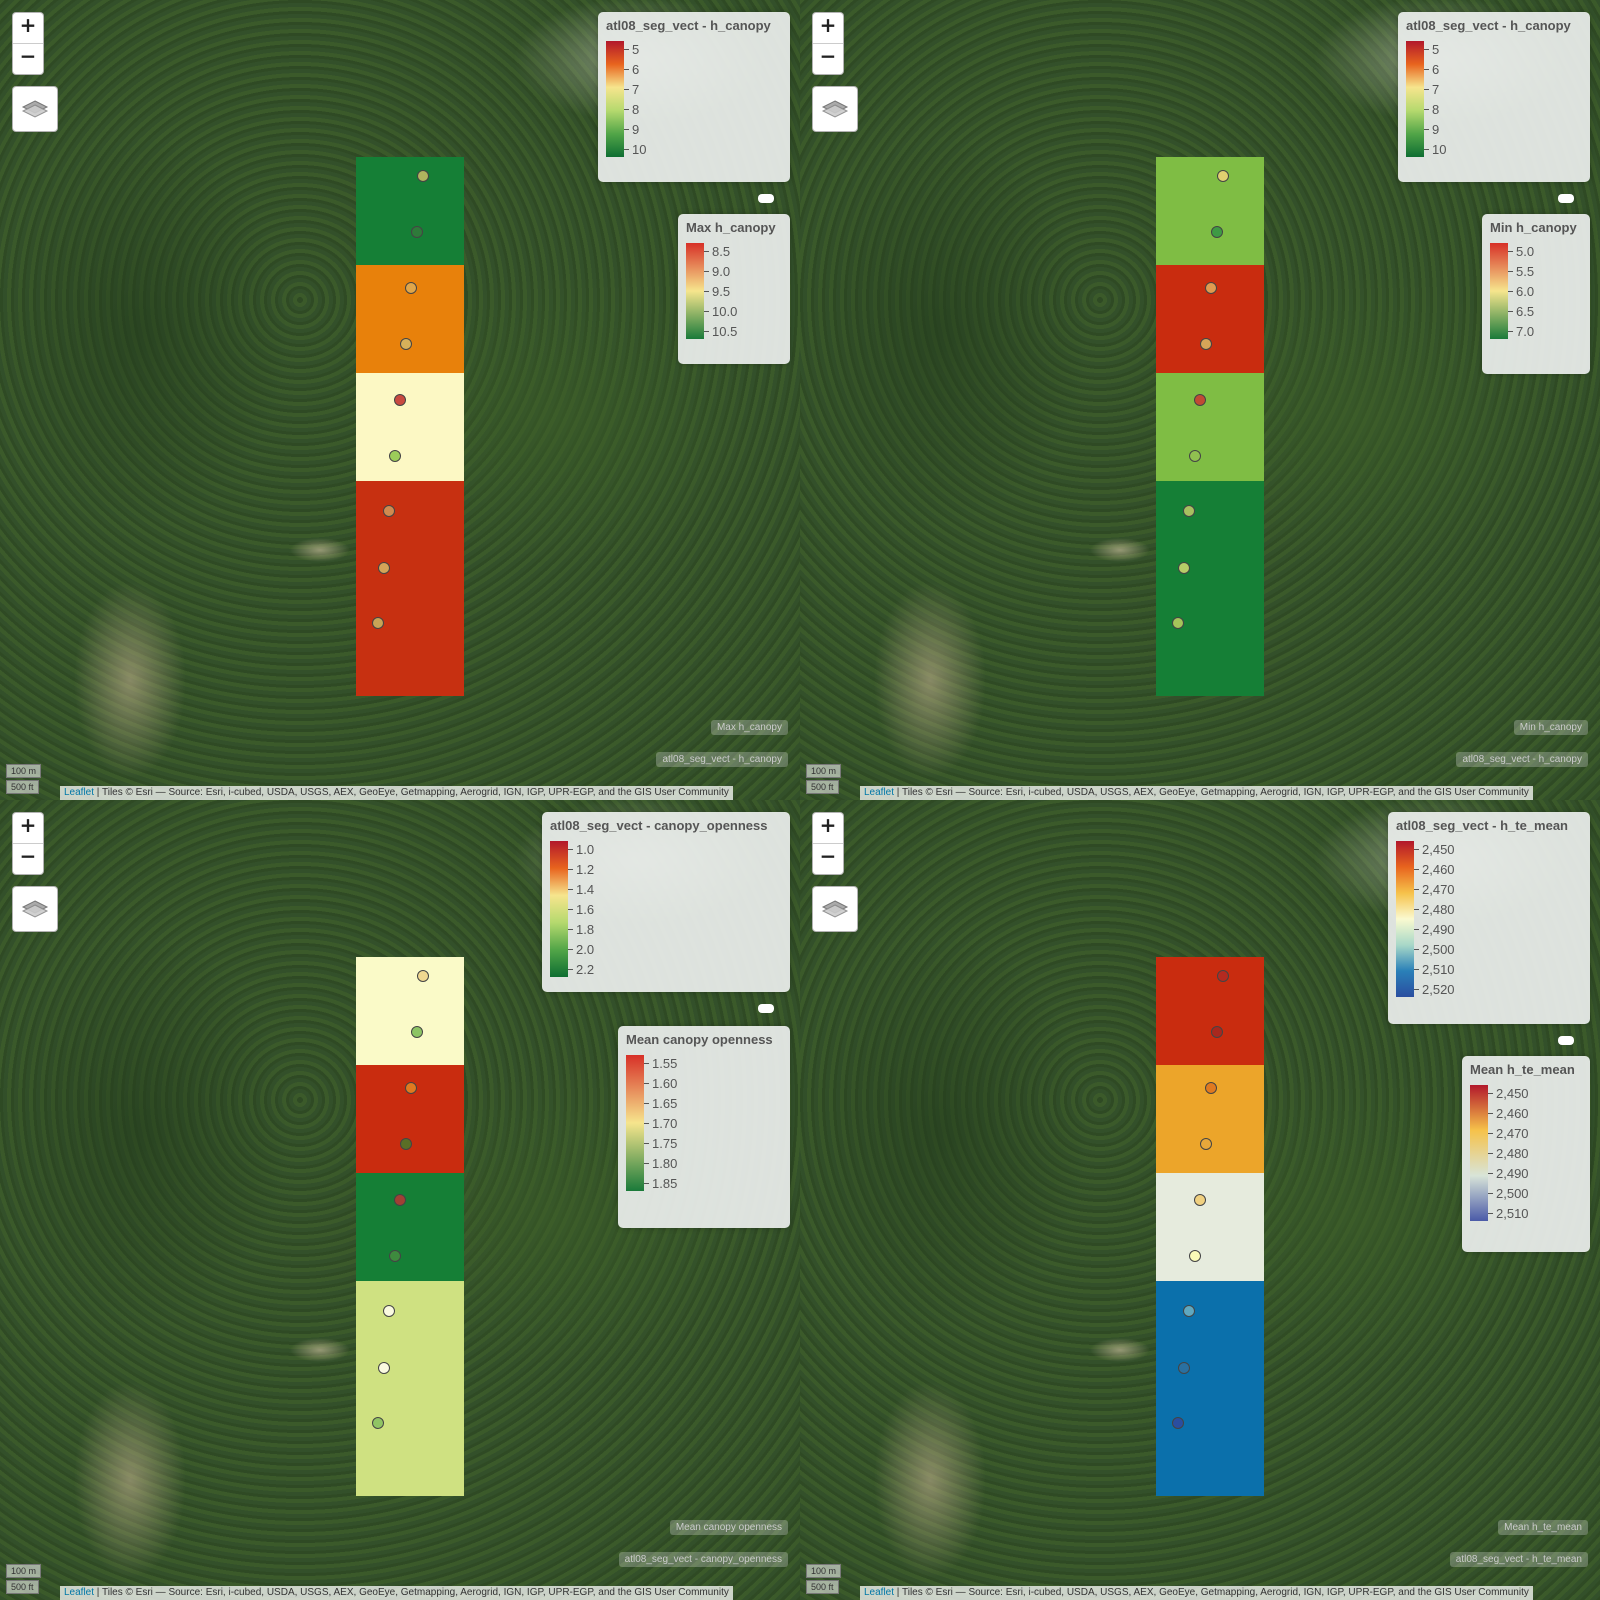 The image size is (1600, 1600). What do you see at coordinates (1482, 825) in the screenshot?
I see `legend-title: atl08_seg_vect - h_te_mean` at bounding box center [1482, 825].